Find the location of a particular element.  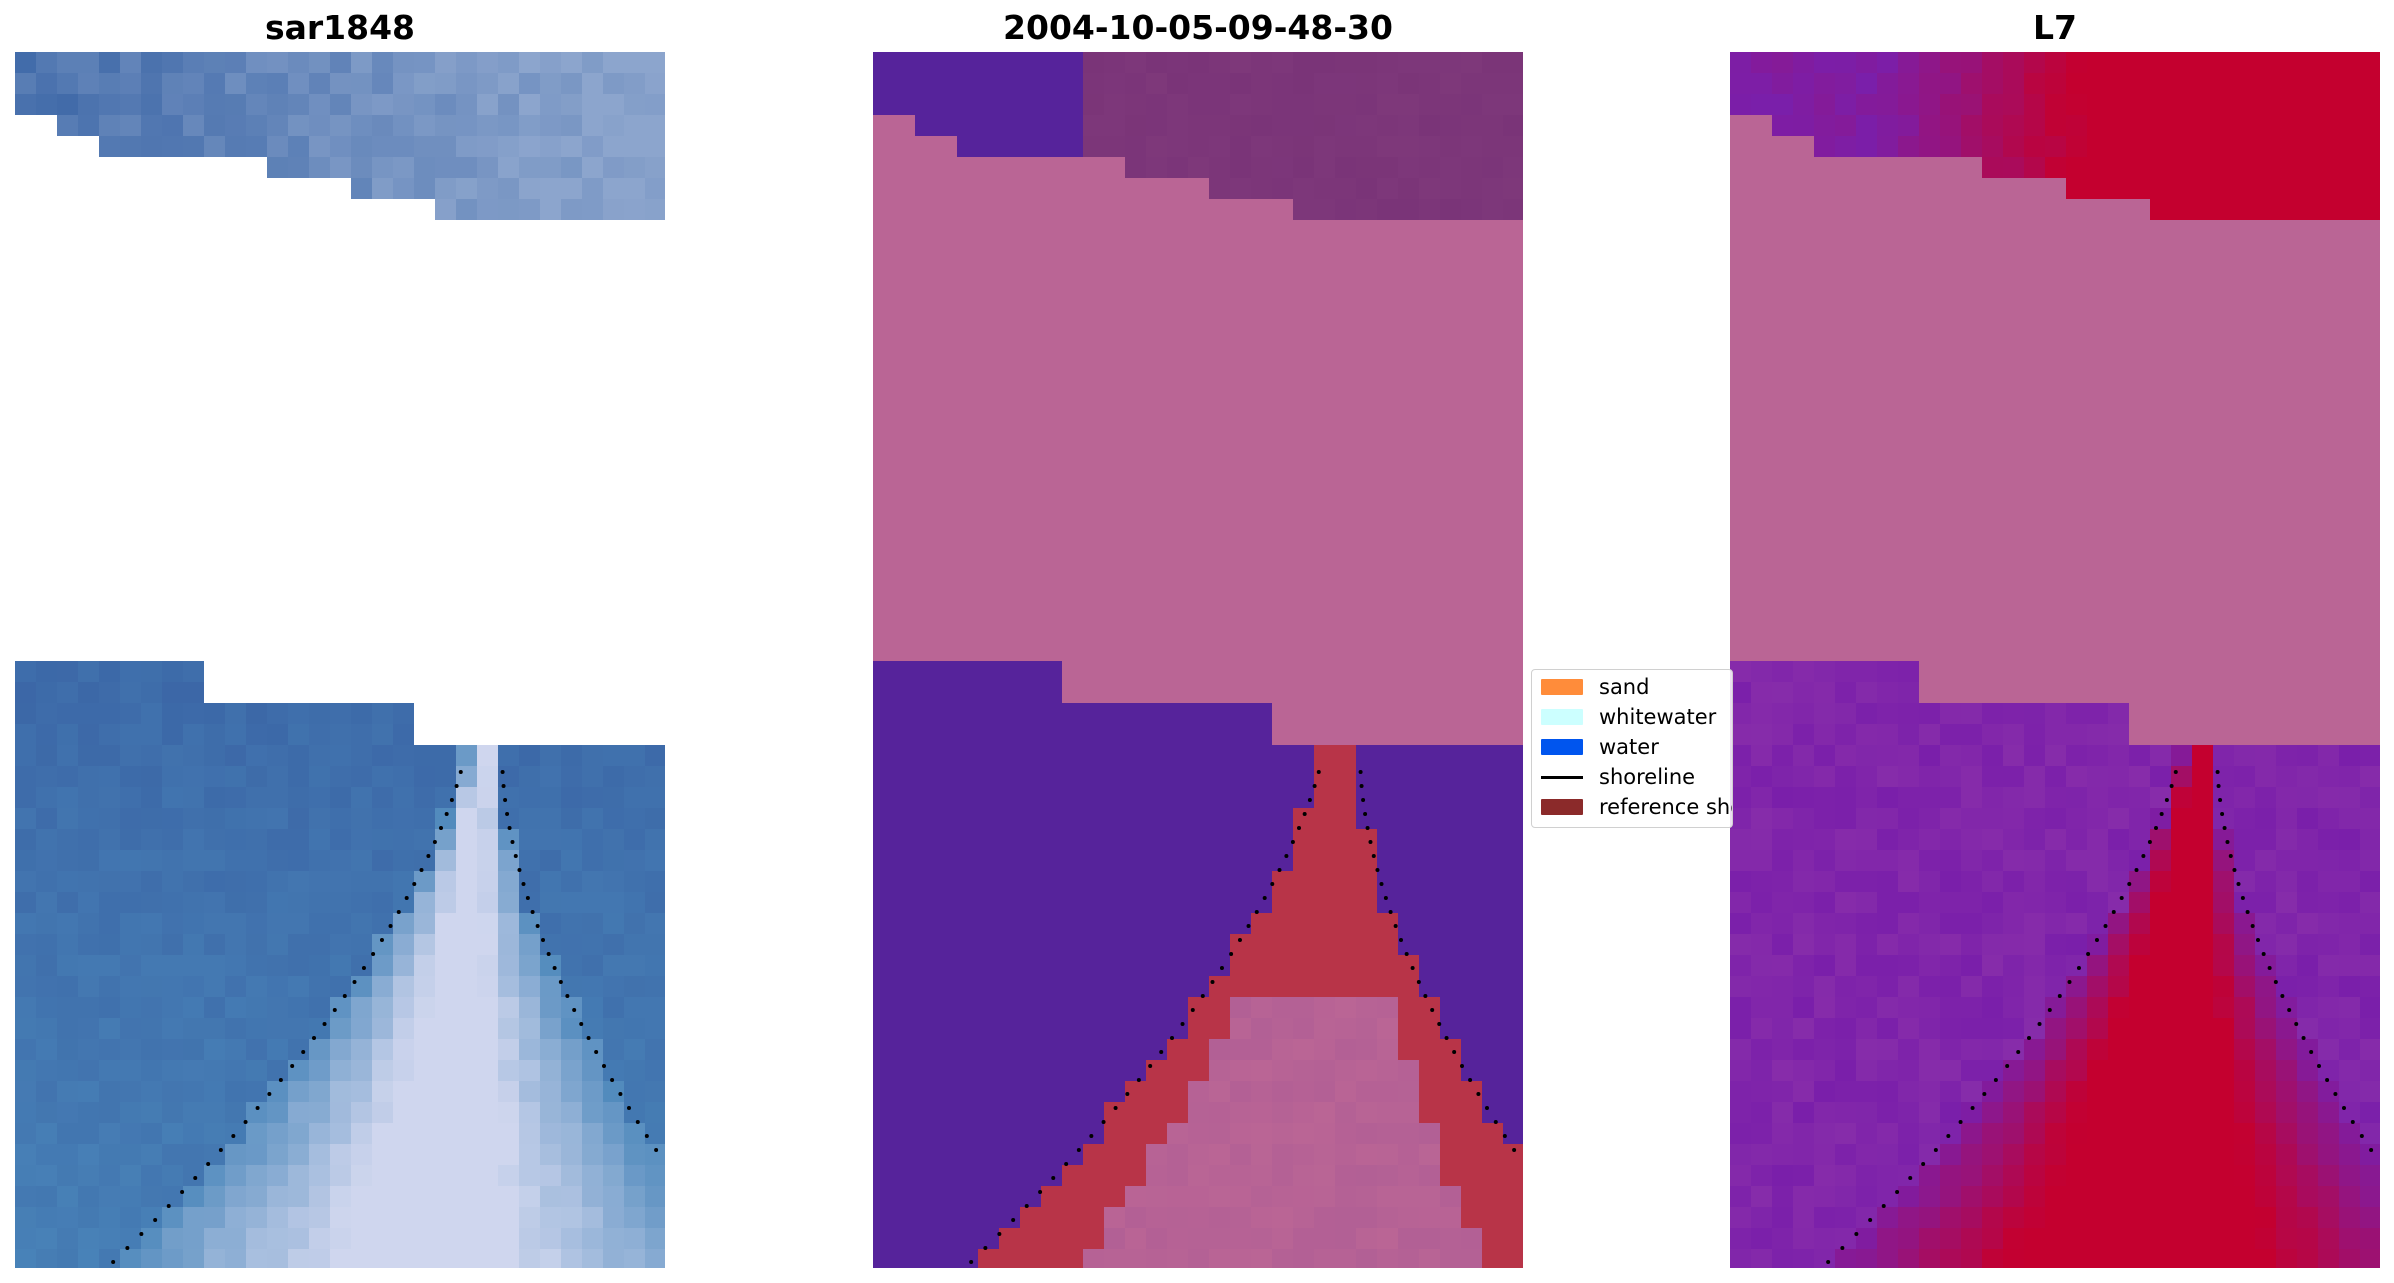

panel-title-index: L7 is located at coordinates (2055, 27).